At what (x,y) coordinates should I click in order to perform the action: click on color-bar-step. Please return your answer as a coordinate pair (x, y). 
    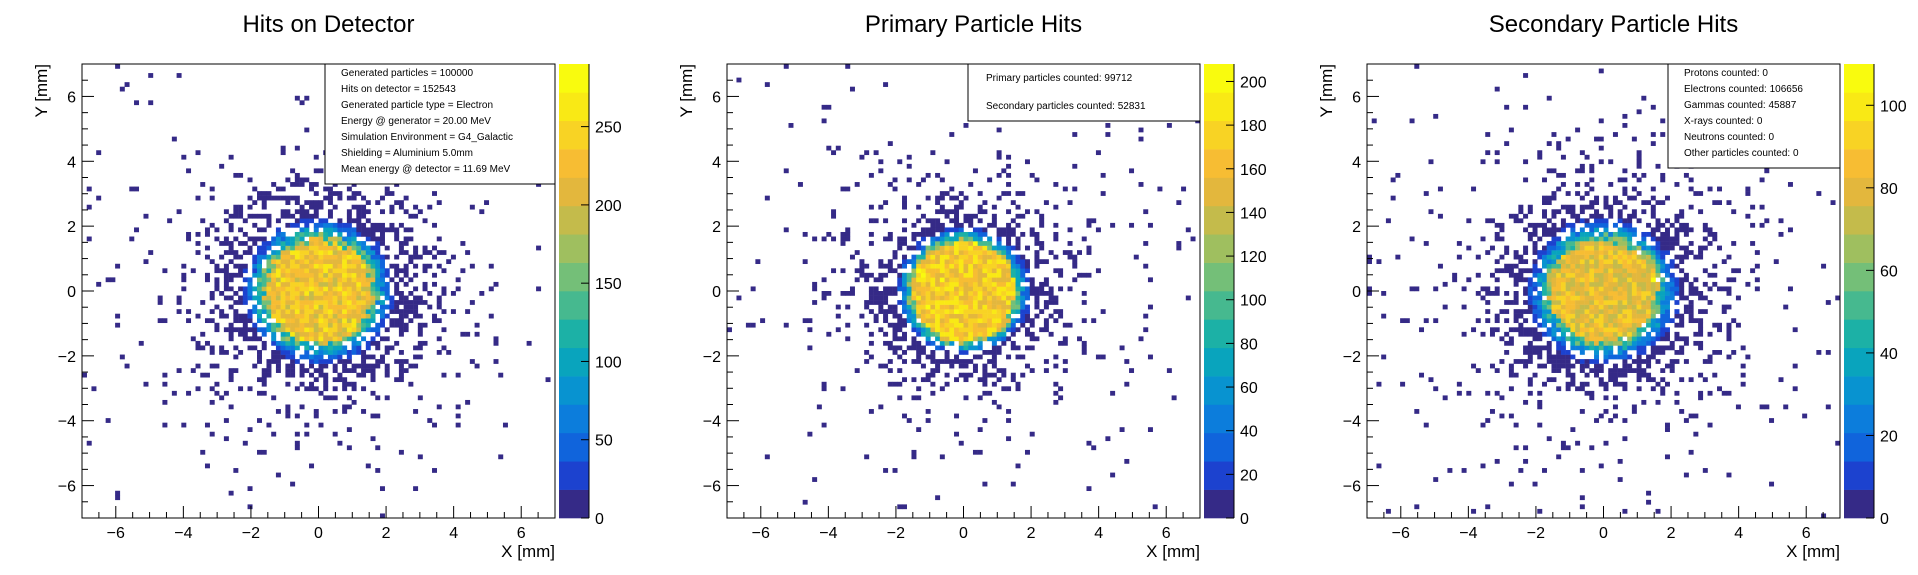
    Looking at the image, I should click on (1859, 135).